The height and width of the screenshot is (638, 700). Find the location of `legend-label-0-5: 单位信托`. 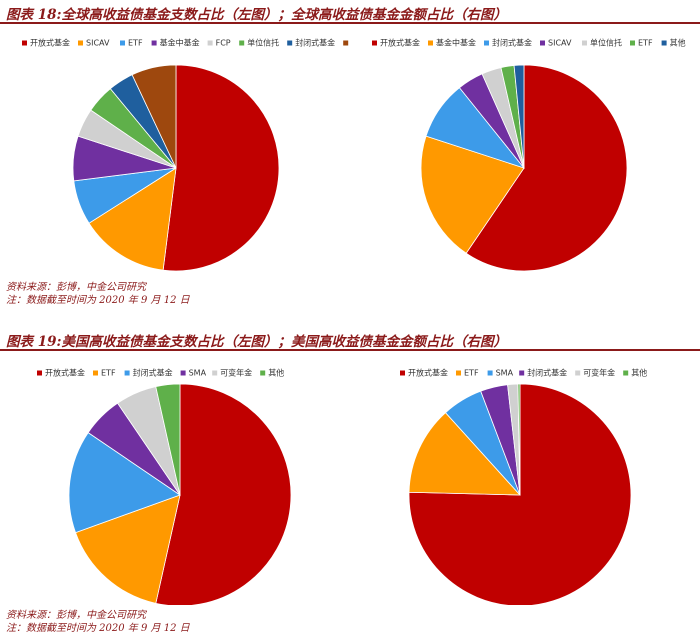

legend-label-0-5: 单位信托 is located at coordinates (263, 43).